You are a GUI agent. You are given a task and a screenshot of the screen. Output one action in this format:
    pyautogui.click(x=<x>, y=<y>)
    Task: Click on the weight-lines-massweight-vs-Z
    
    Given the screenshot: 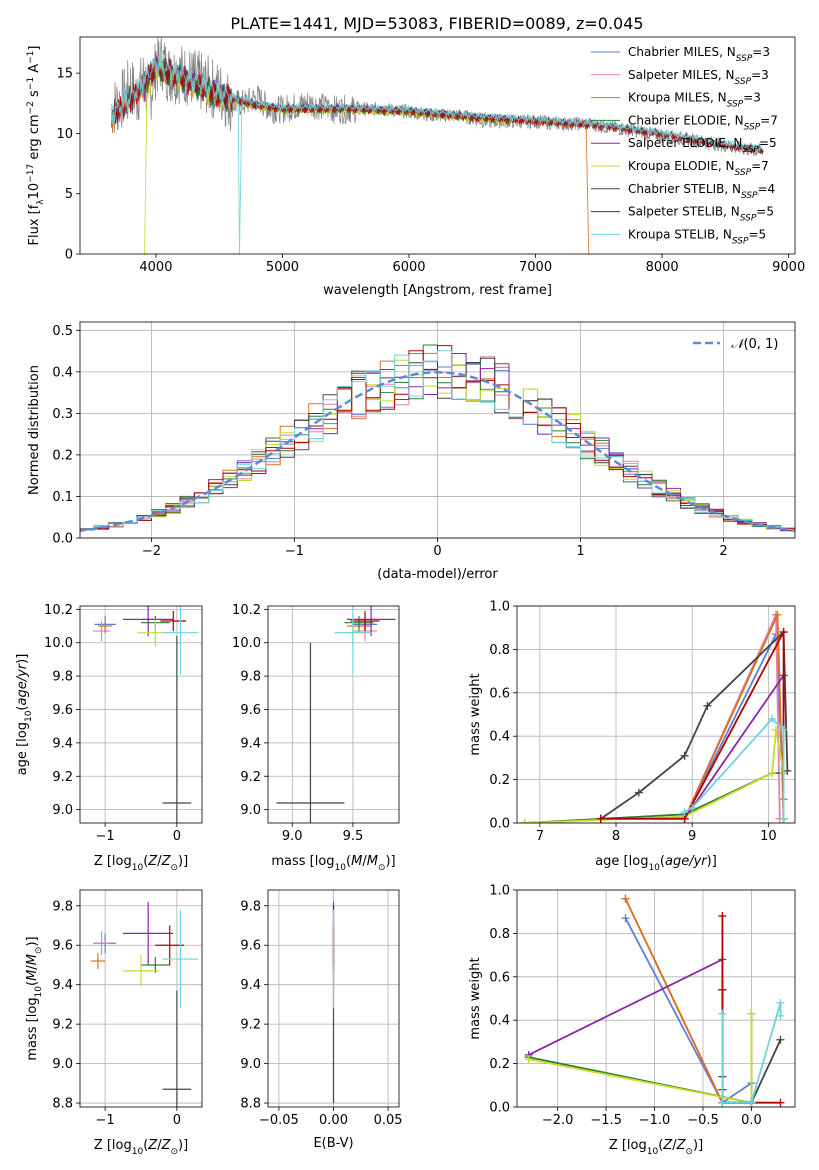 What is the action you would take?
    pyautogui.click(x=654, y=1000)
    